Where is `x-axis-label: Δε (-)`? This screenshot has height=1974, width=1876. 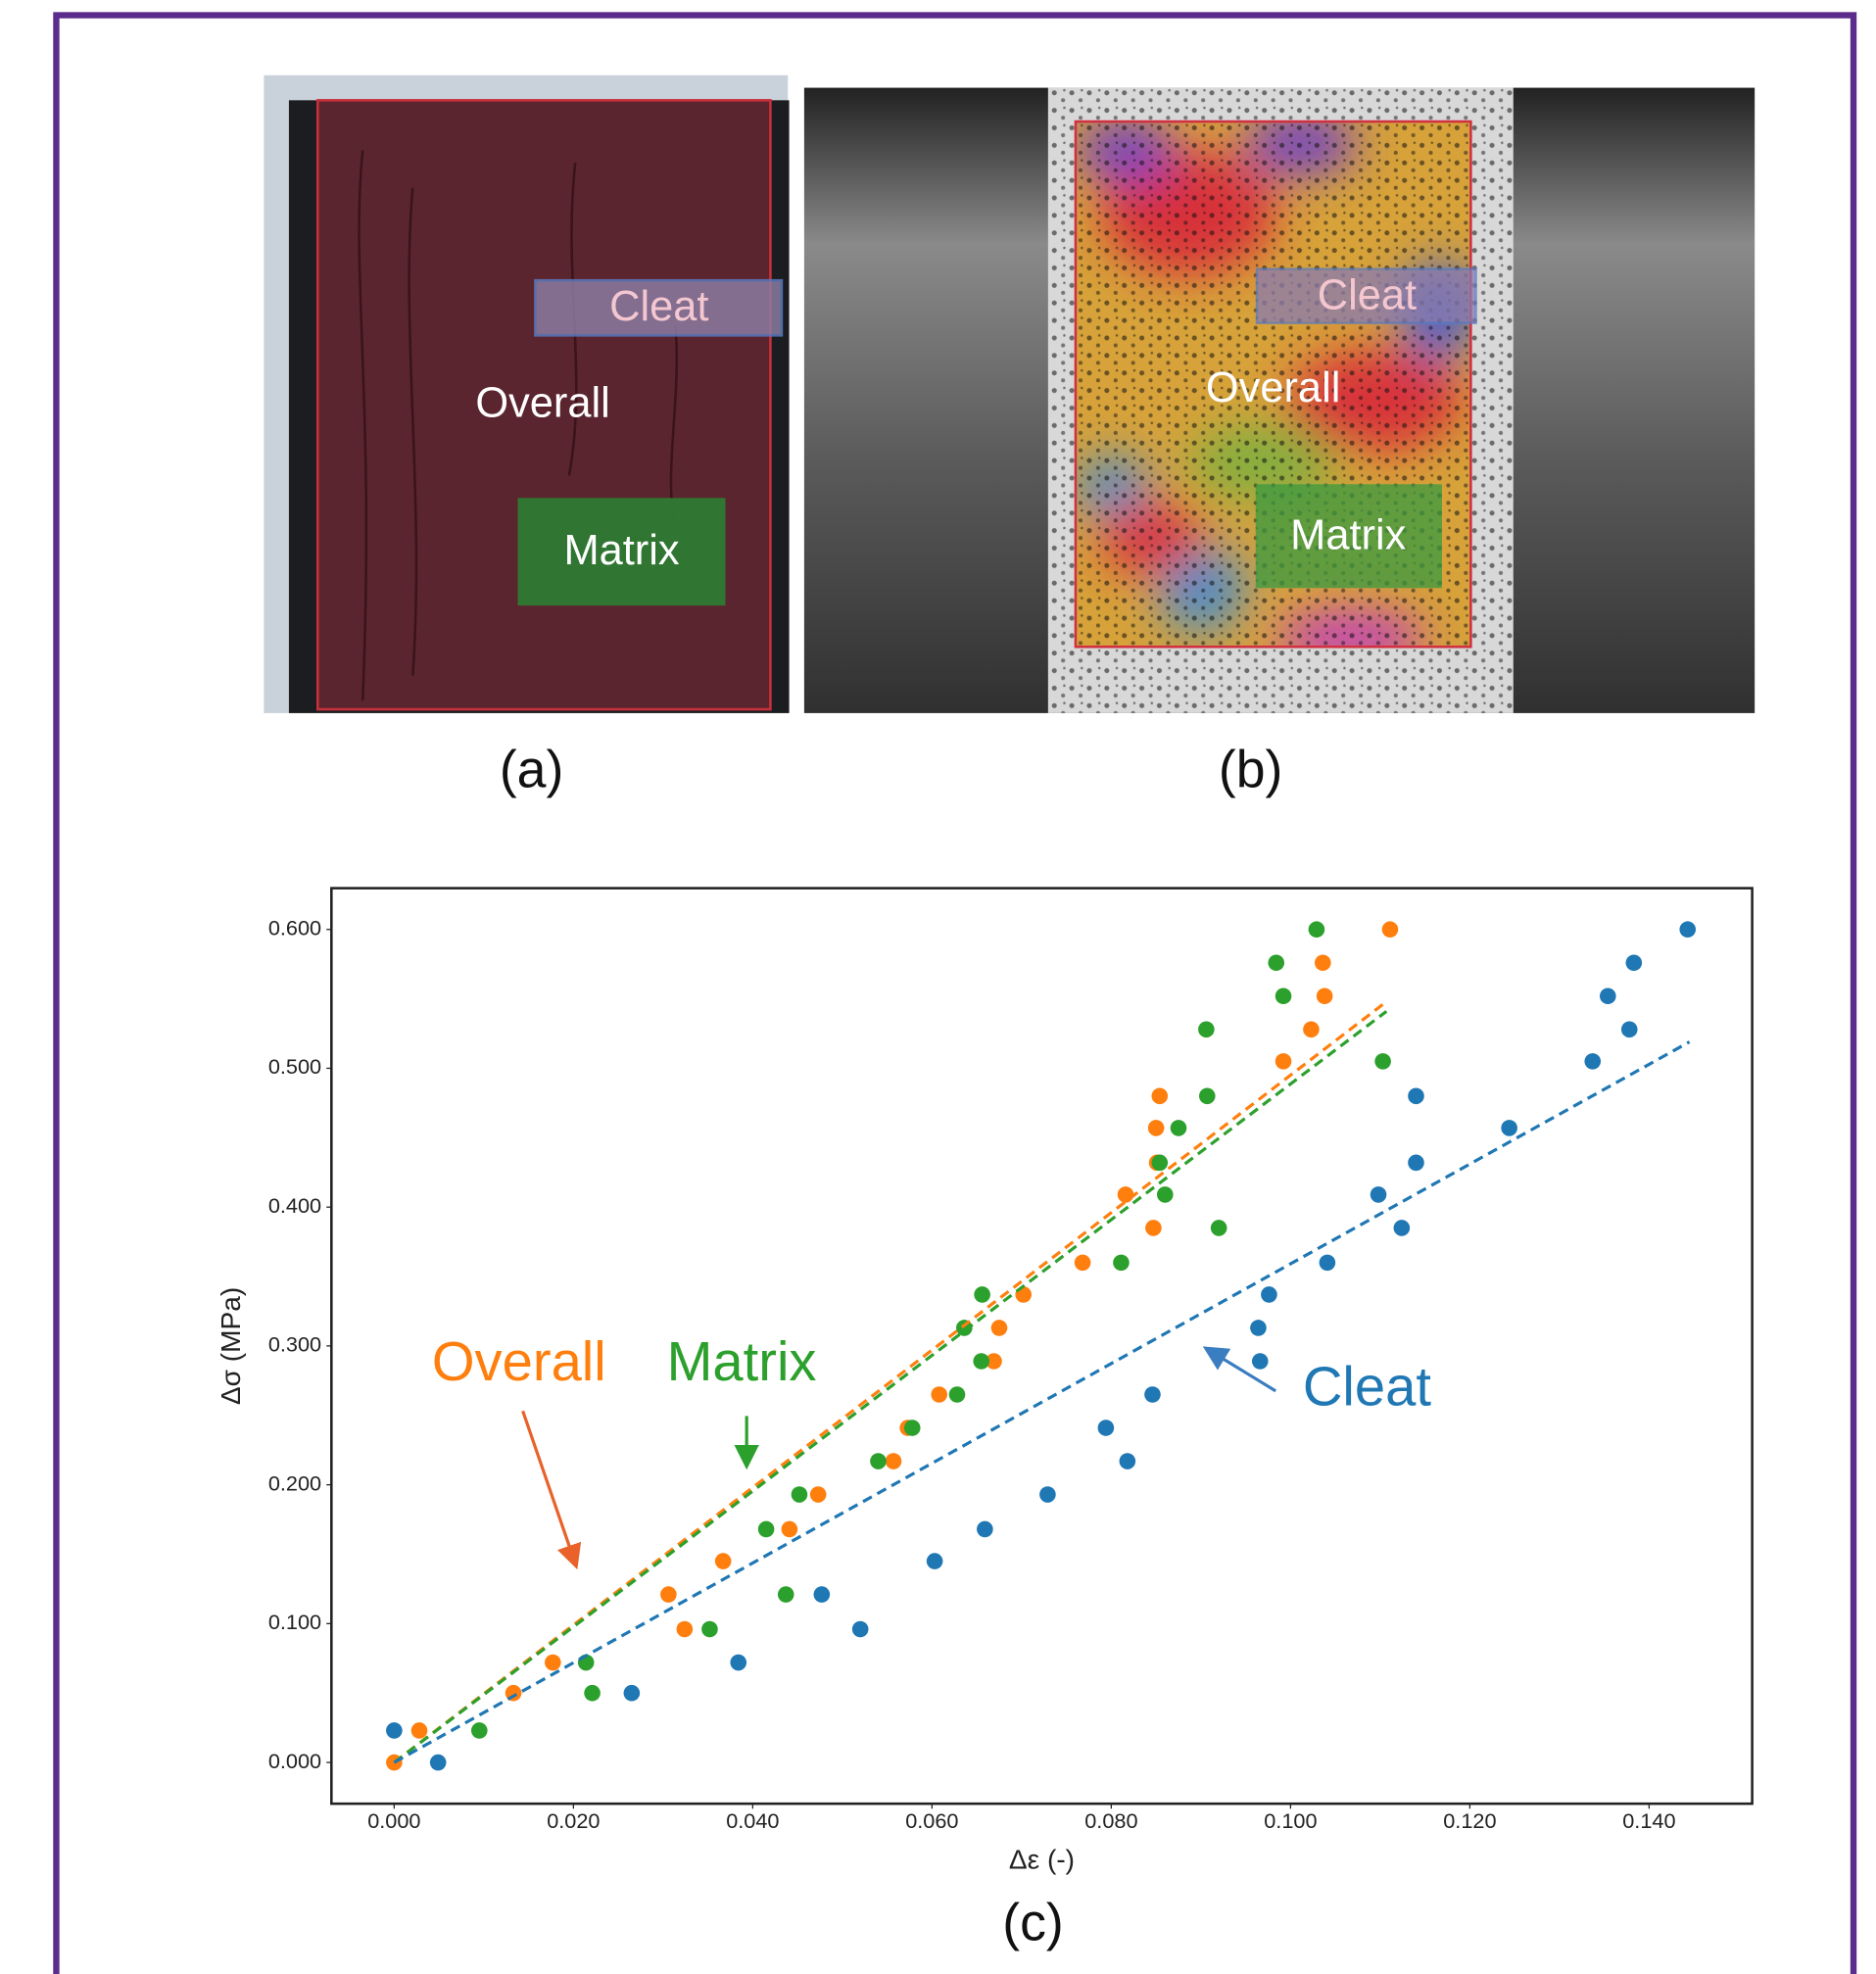
x-axis-label: Δε (-) is located at coordinates (1042, 1859).